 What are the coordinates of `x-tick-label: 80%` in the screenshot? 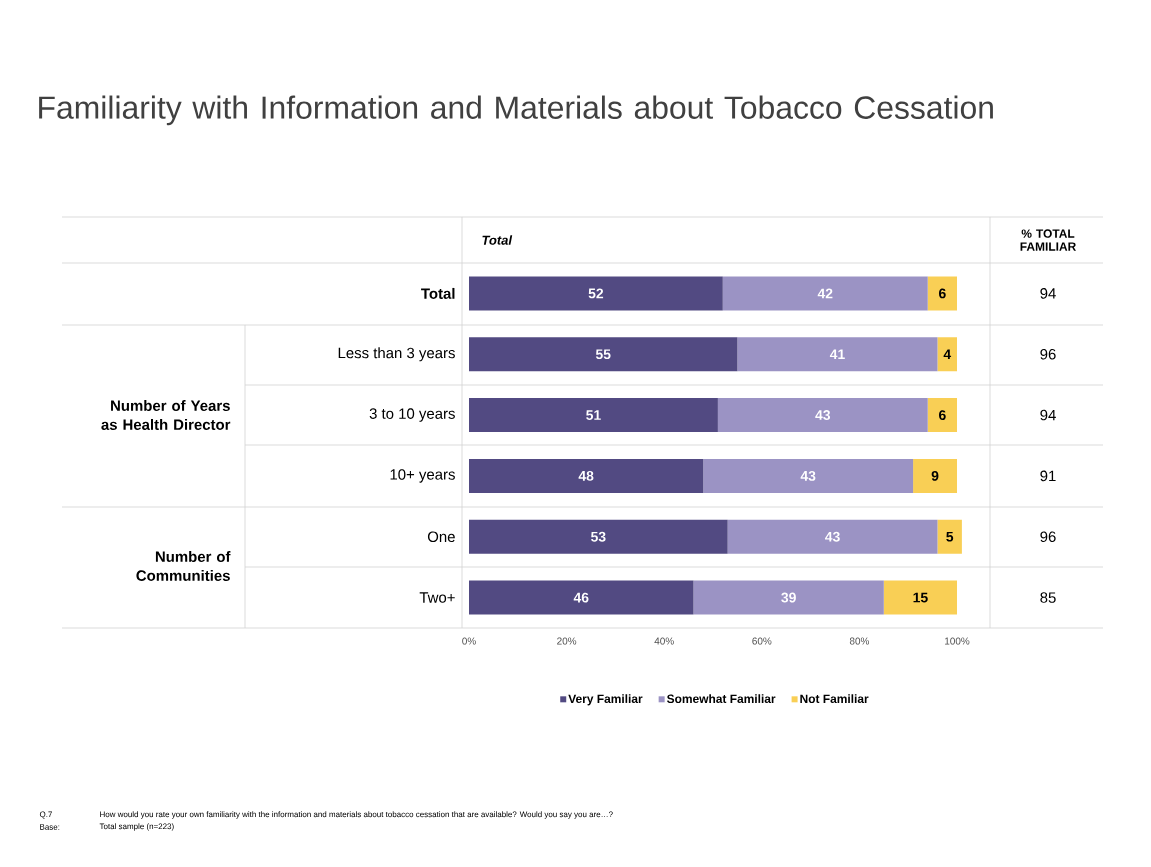 It's located at (859, 641).